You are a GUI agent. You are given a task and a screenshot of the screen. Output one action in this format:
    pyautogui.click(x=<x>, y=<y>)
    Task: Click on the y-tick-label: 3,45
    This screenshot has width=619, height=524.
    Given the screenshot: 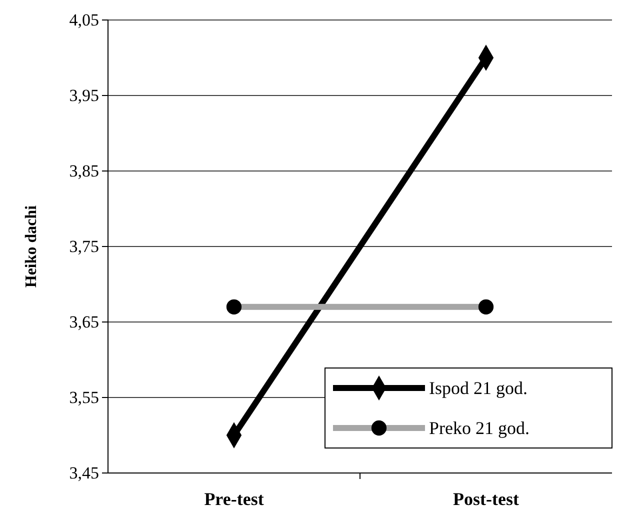 What is the action you would take?
    pyautogui.click(x=84, y=472)
    